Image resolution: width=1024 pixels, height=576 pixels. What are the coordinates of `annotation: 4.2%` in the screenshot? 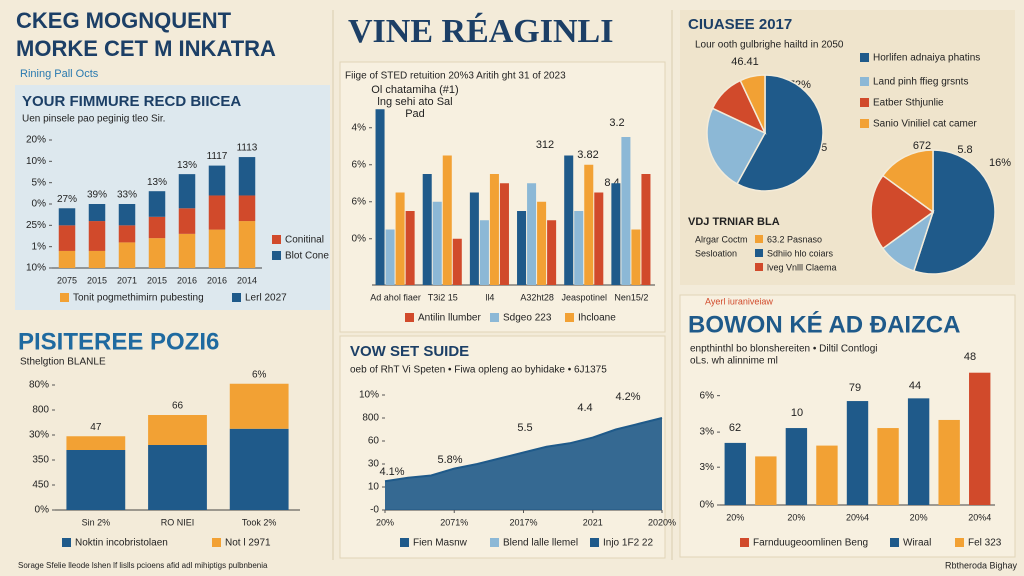 It's located at (627, 397).